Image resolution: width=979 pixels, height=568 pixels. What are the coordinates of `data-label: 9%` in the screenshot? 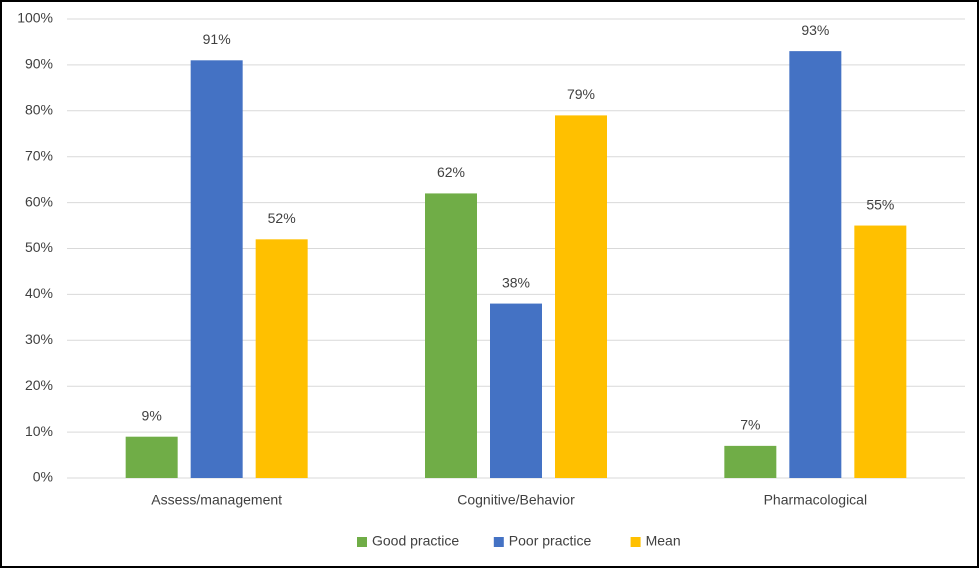 It's located at (152, 415).